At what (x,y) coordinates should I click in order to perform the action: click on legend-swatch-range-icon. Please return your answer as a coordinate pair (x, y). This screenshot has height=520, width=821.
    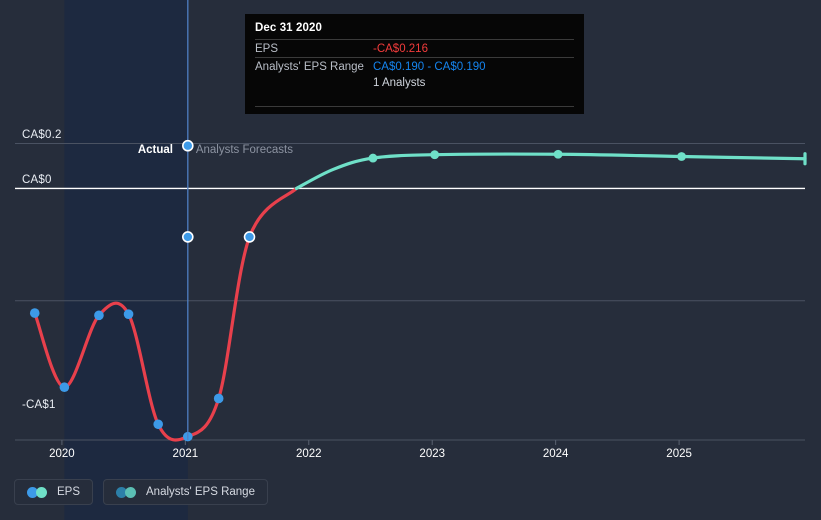
    Looking at the image, I should click on (127, 492).